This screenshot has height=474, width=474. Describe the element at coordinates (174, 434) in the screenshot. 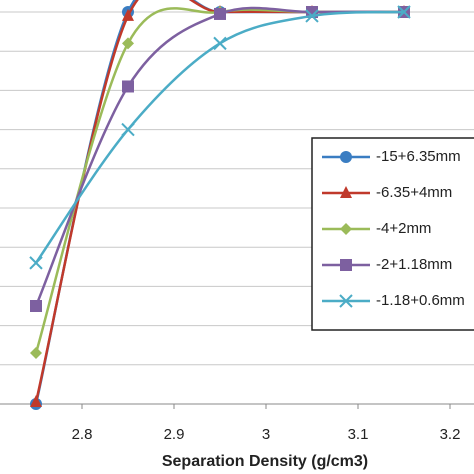

I see `x-tick-label: 2.9` at that location.